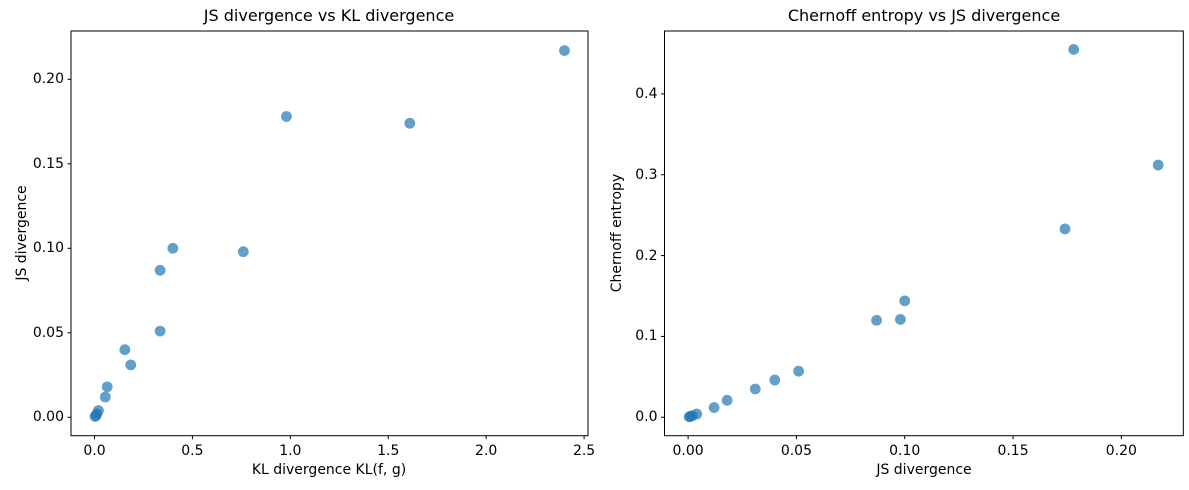 This screenshot has width=1189, height=490. Describe the element at coordinates (192, 450) in the screenshot. I see `x-tick-label: 0.5` at that location.